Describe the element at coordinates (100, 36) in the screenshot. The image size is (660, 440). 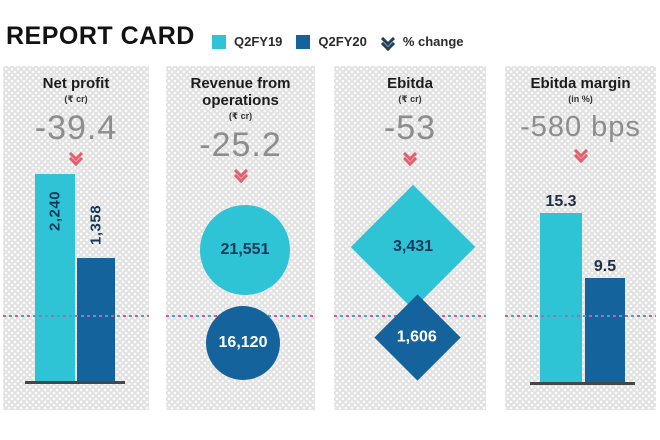
I see `page-title: REPORT CARD` at that location.